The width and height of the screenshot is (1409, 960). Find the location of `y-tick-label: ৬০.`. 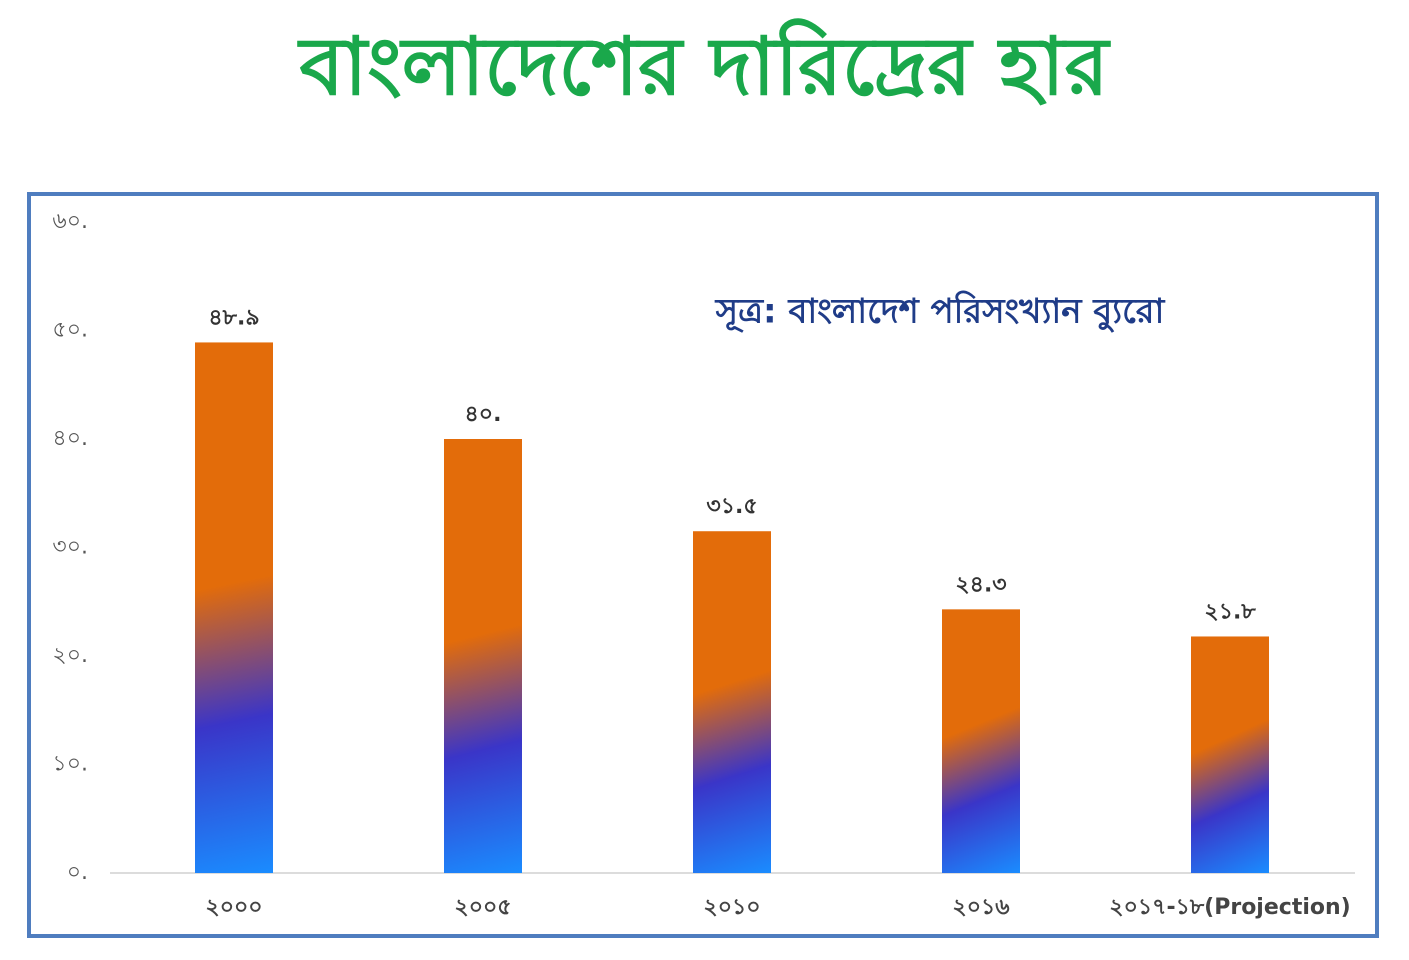

y-tick-label: ৬০. is located at coordinates (70, 221).